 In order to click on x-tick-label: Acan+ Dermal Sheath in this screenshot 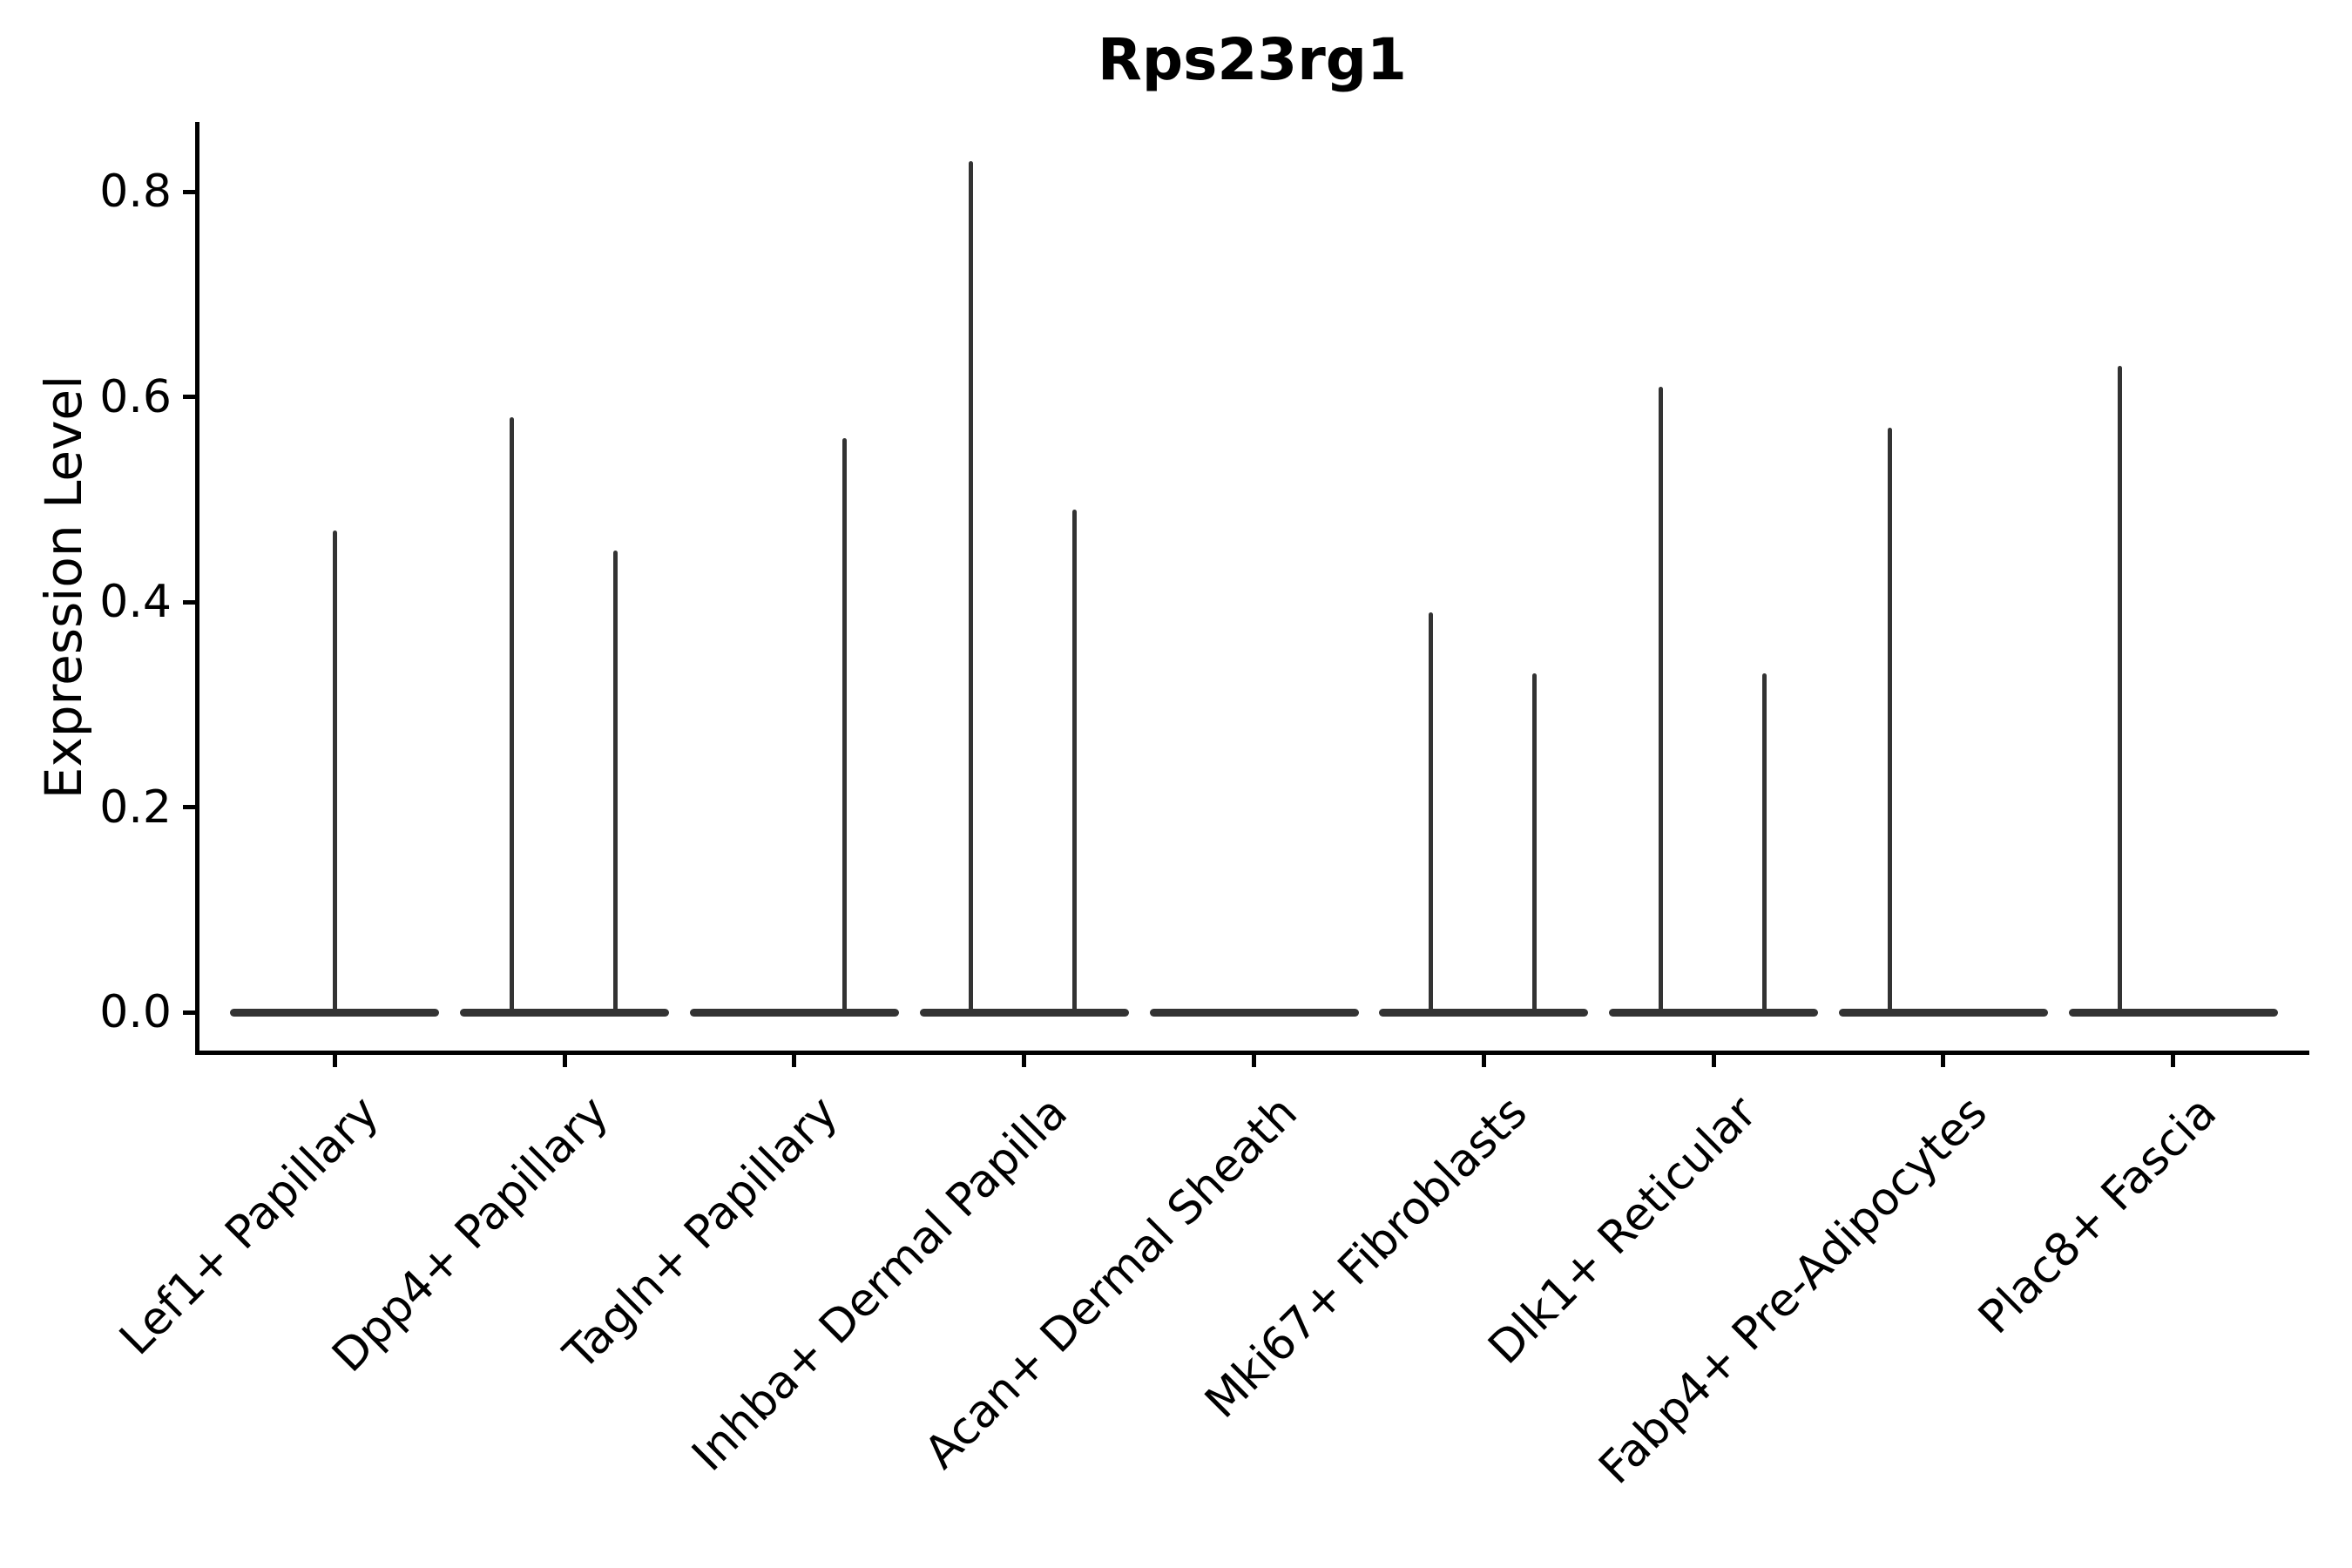, I will do `click(1112, 1282)`.